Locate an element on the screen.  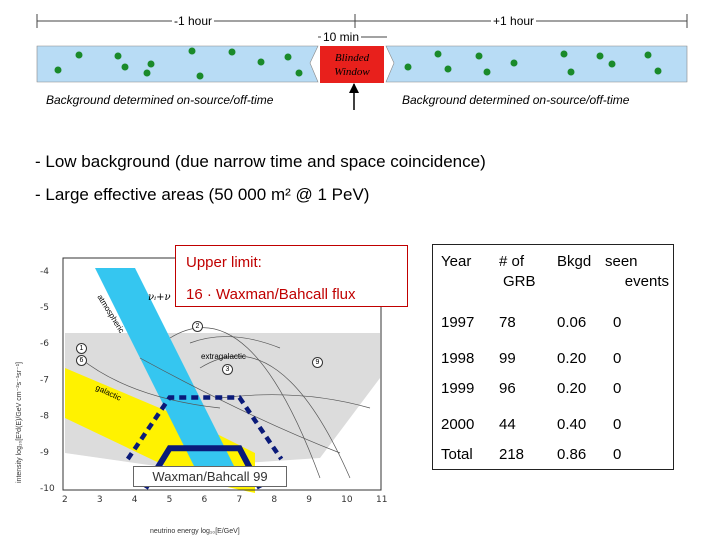
table-cell: 0.40 is located at coordinates (572, 424).